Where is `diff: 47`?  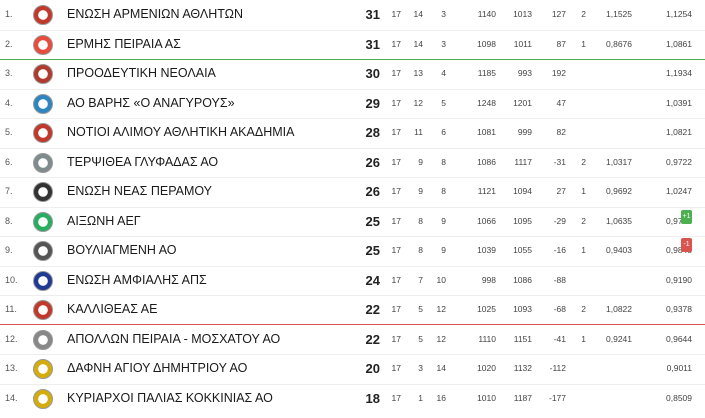 diff: 47 is located at coordinates (561, 102).